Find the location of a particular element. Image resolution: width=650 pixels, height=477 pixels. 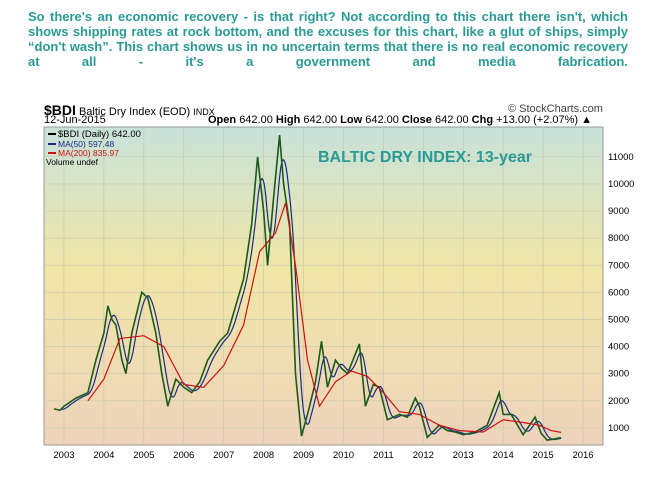

exchange: INDX is located at coordinates (204, 112).